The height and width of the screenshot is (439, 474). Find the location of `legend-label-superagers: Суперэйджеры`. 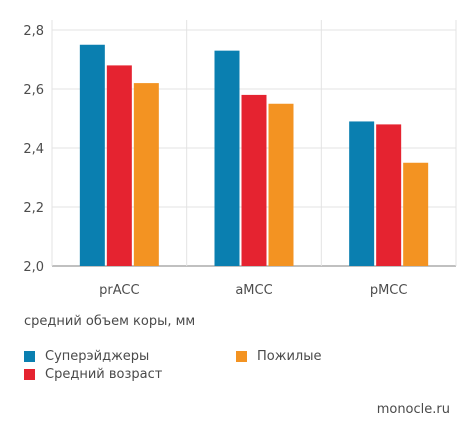

legend-label-superagers: Суперэйджеры is located at coordinates (97, 356).